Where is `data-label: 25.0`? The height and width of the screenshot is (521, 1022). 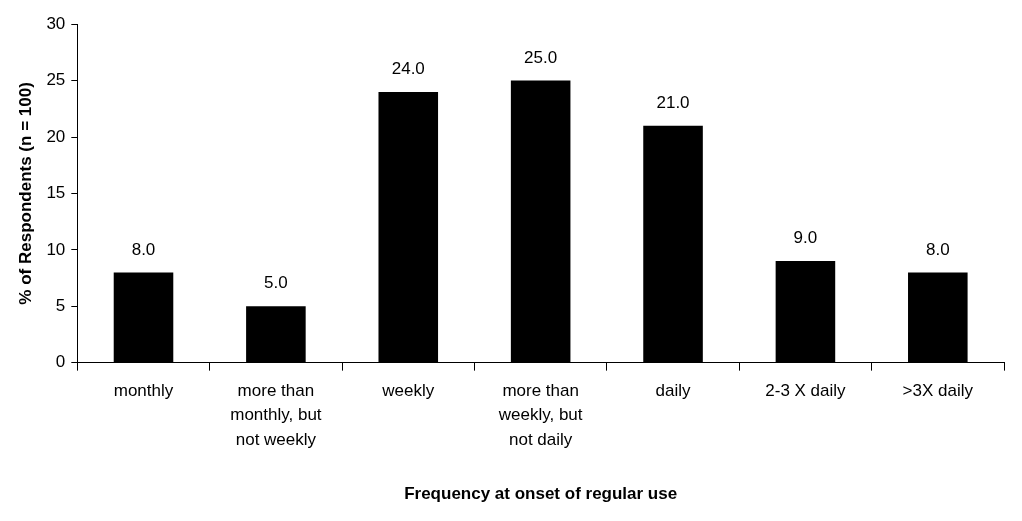
data-label: 25.0 is located at coordinates (541, 57).